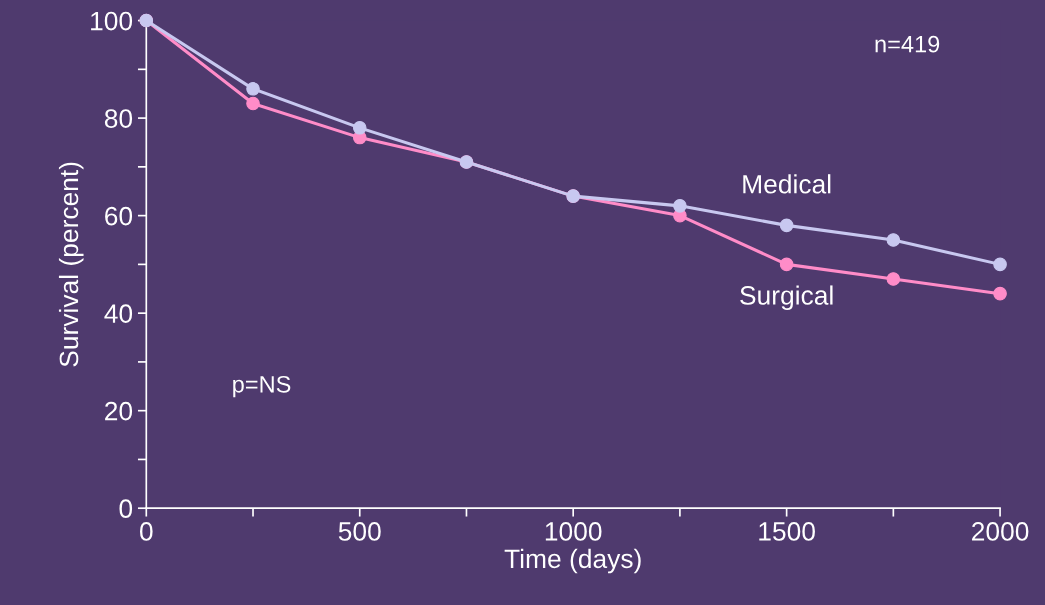 The height and width of the screenshot is (605, 1045). Describe the element at coordinates (573, 531) in the screenshot. I see `x-tick-label: 1000` at that location.